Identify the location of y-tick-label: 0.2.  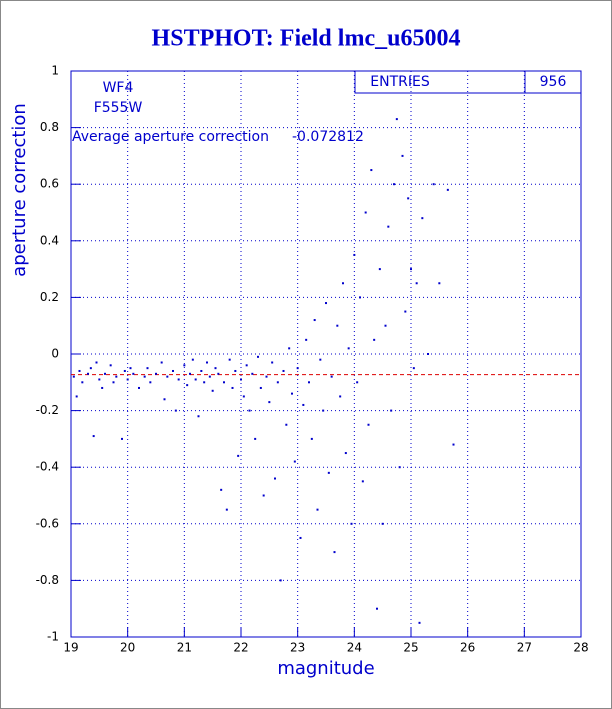
(49, 297).